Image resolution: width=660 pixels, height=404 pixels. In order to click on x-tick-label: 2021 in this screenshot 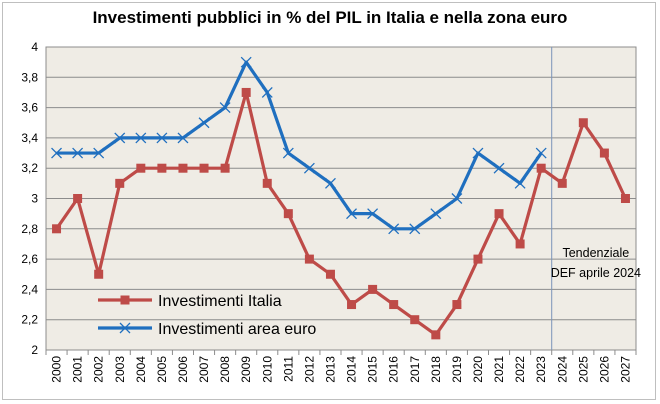, I will do `click(499, 369)`.